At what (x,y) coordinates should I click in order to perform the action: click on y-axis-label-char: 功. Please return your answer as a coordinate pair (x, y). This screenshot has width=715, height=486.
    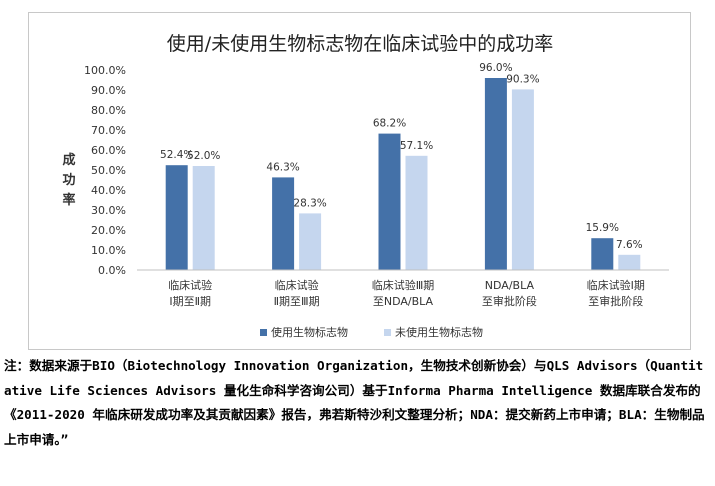
    Looking at the image, I should click on (68, 180).